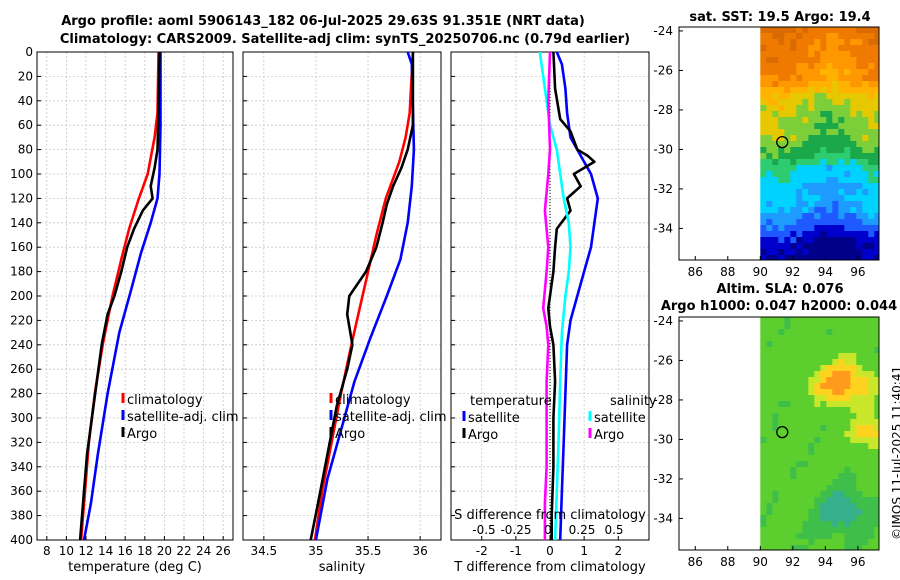  I want to click on sst_map-ytick-label: -32, so click(663, 189).